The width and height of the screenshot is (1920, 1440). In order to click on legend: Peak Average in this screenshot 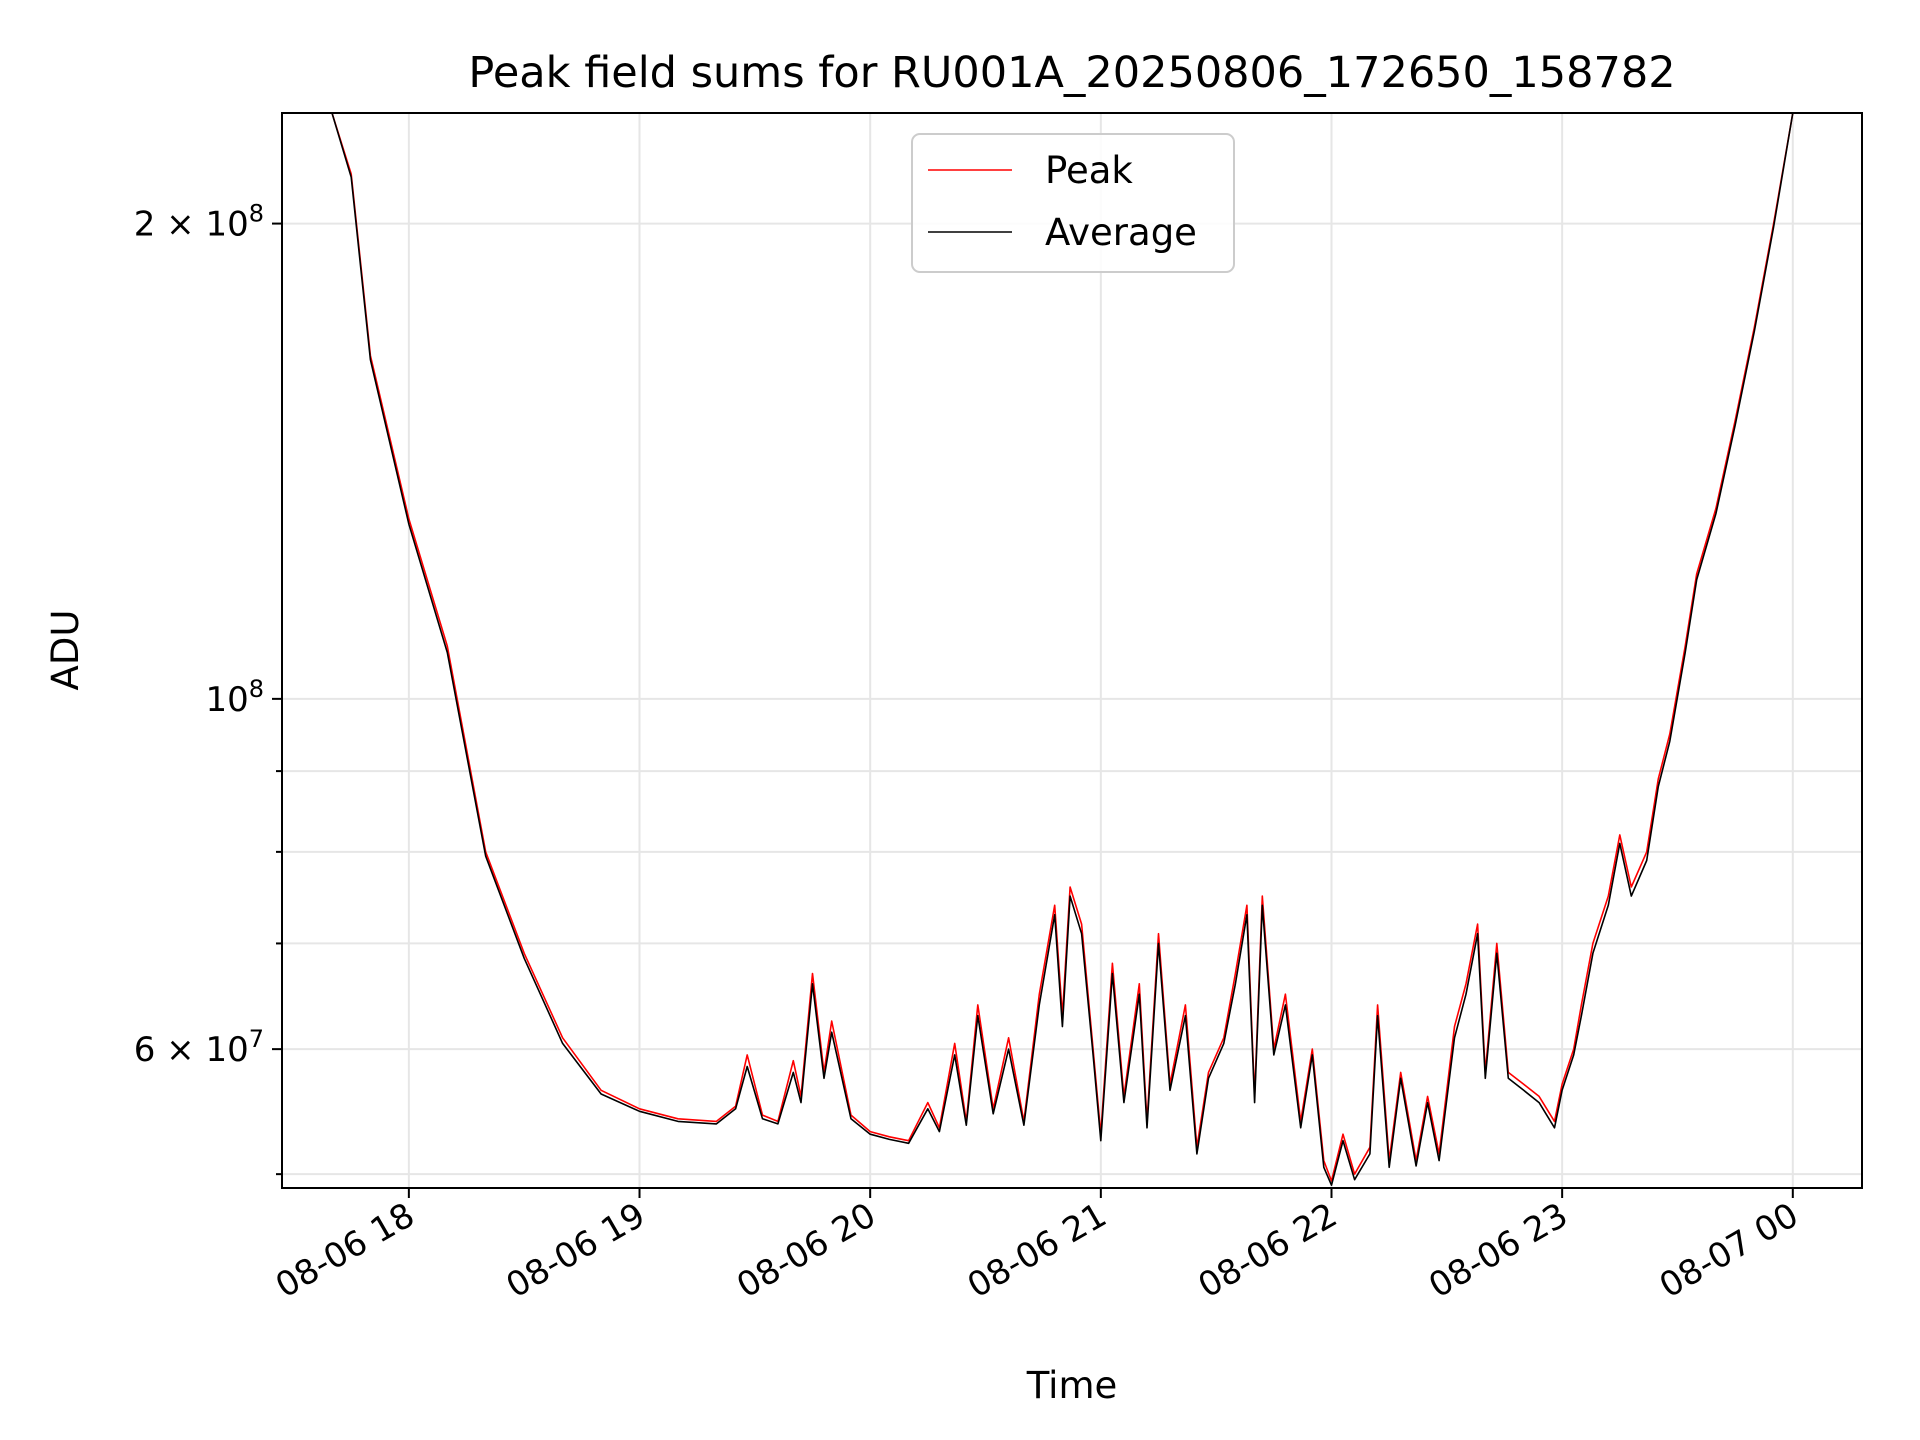, I will do `click(1073, 203)`.